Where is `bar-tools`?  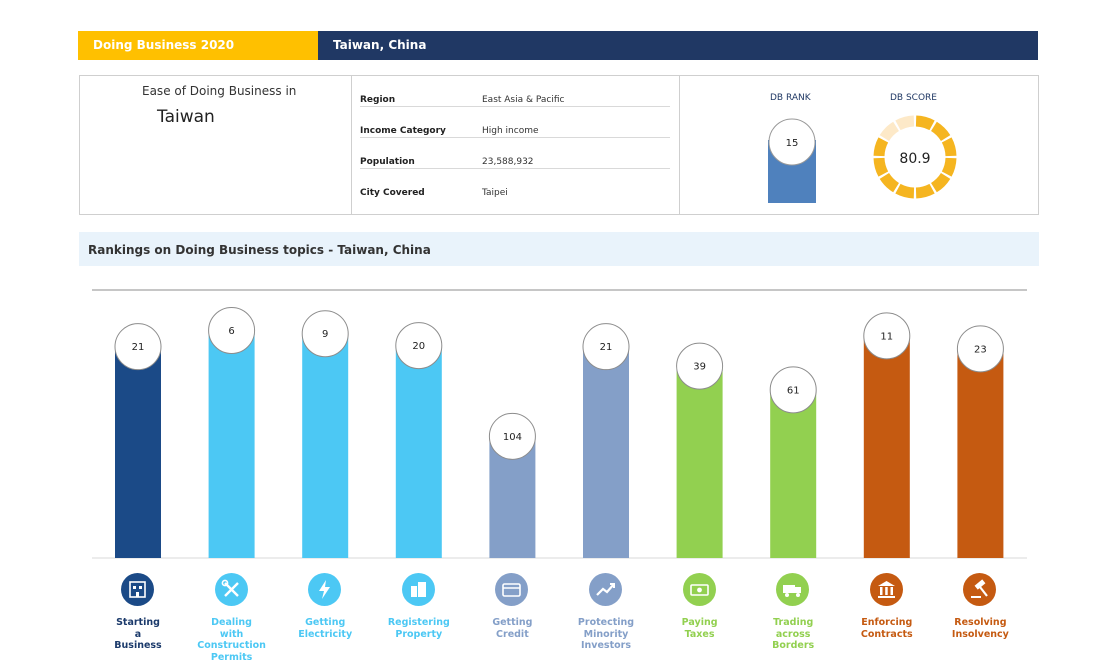
bar-tools is located at coordinates (231, 444).